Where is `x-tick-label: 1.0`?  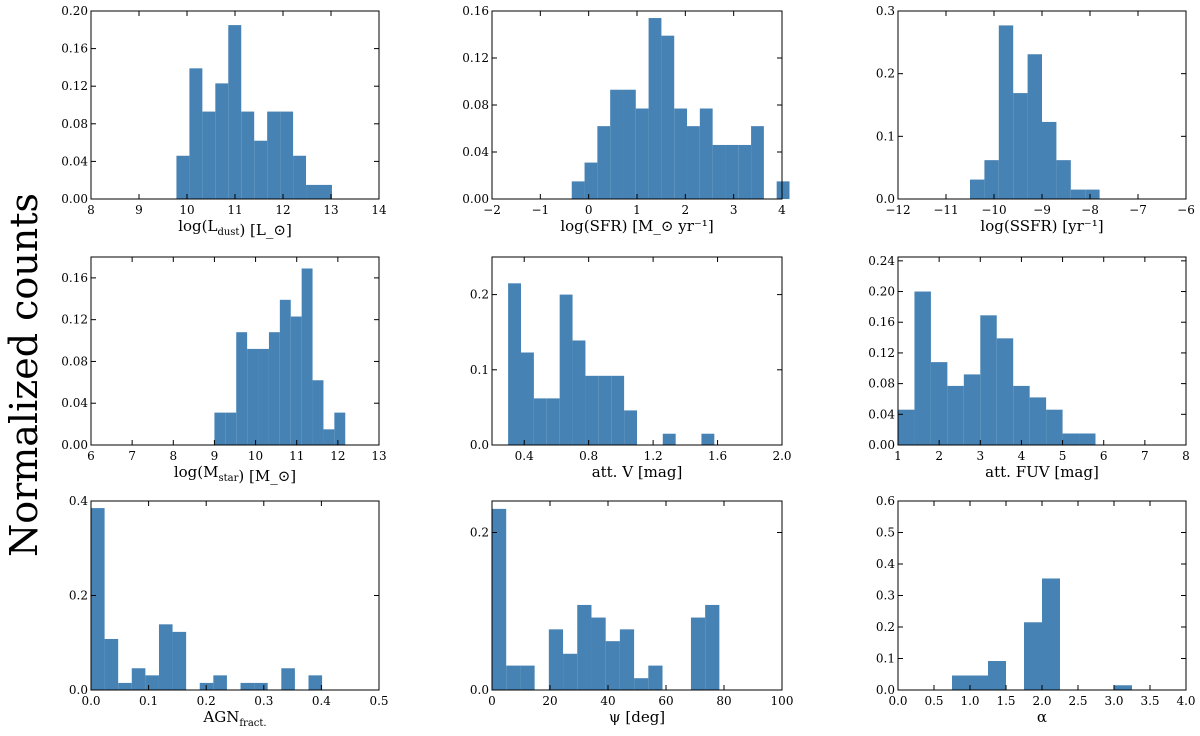
x-tick-label: 1.0 is located at coordinates (969, 701).